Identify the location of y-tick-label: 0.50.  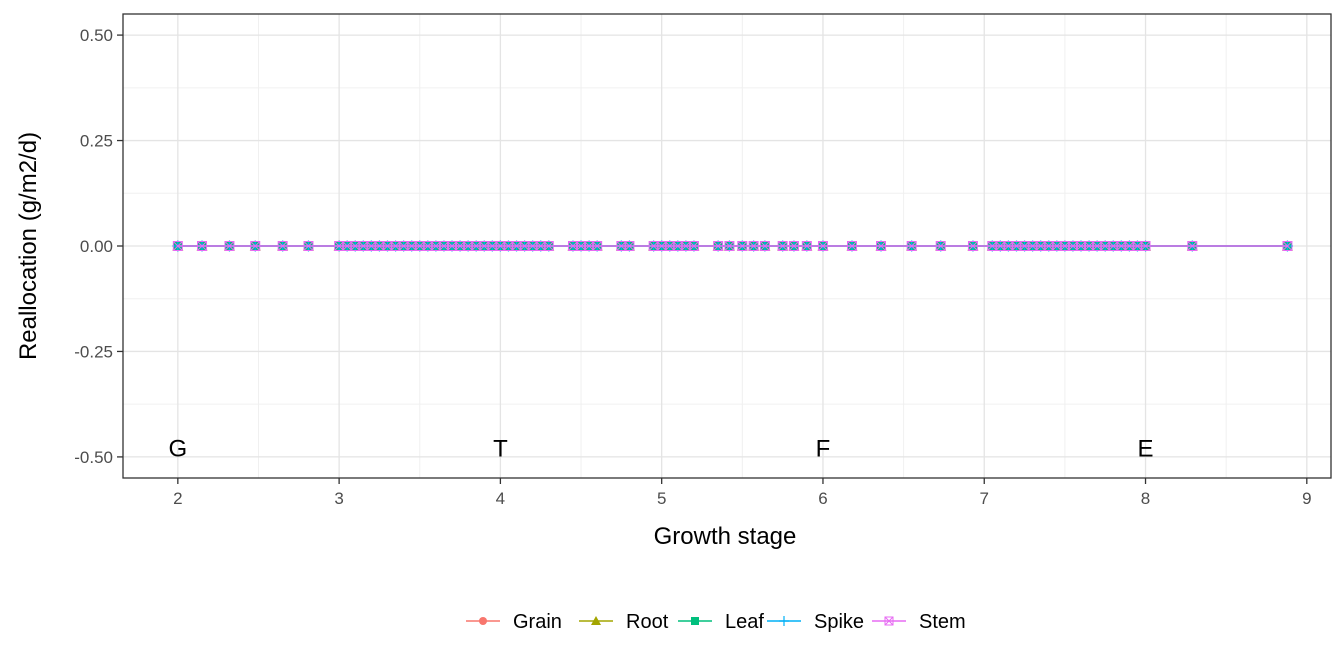
(96, 35).